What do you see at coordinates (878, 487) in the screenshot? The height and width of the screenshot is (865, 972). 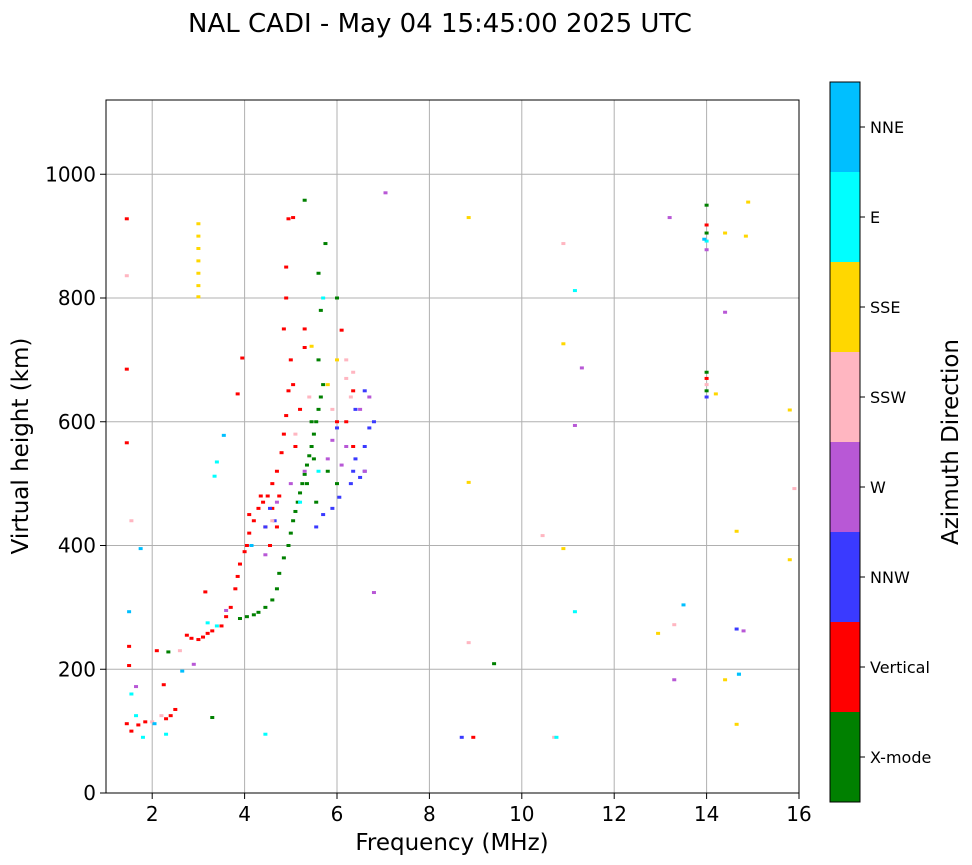 I see `colorbar-tick-label: W` at bounding box center [878, 487].